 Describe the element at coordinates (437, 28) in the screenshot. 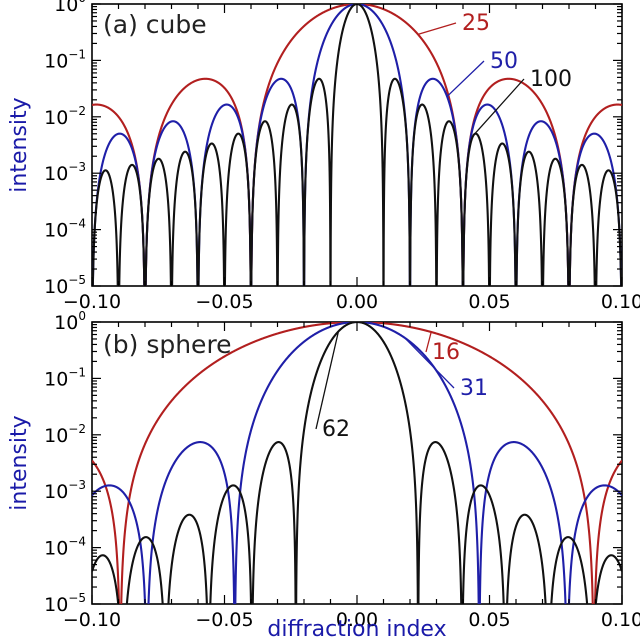

I see `series-25-leader` at that location.